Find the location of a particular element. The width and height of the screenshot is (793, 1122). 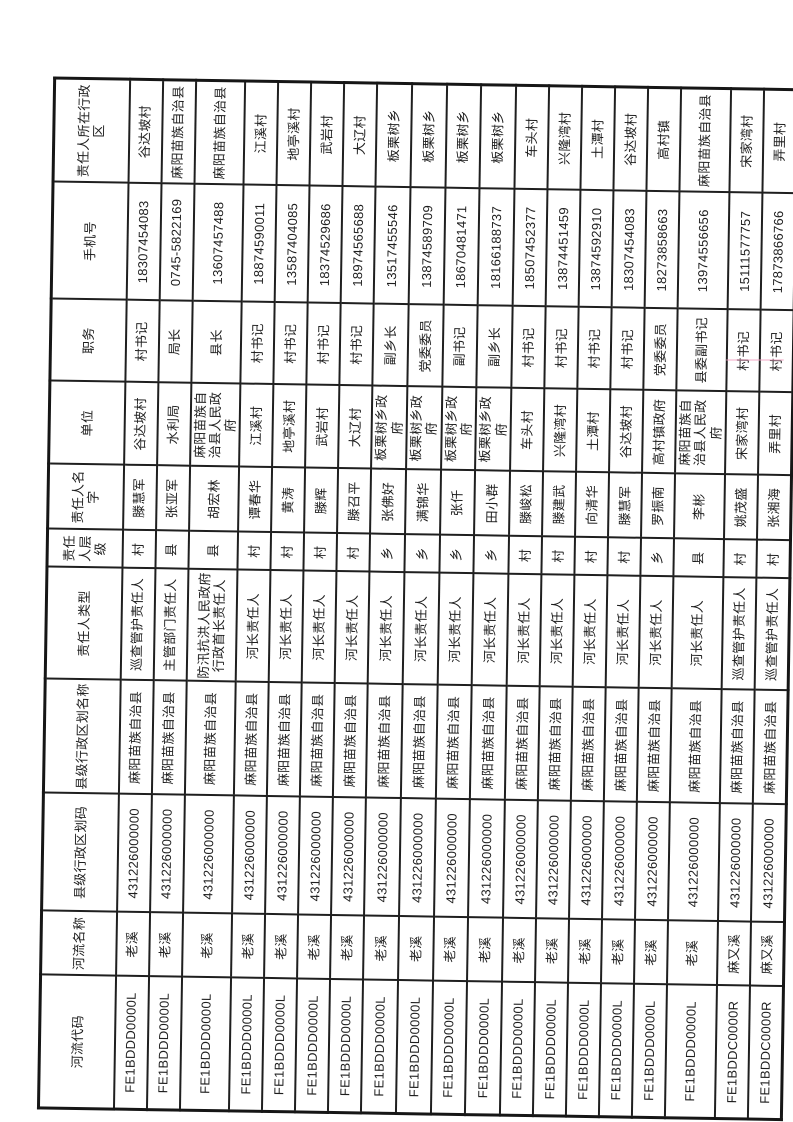

cell-resp-region: 麻阳苗族自治县 is located at coordinates (220, 132).